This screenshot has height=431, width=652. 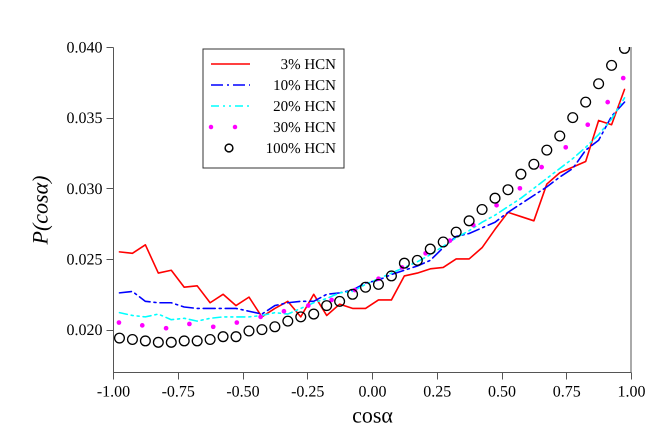 What do you see at coordinates (84, 331) in the screenshot?
I see `y-tick-label: 0.020` at bounding box center [84, 331].